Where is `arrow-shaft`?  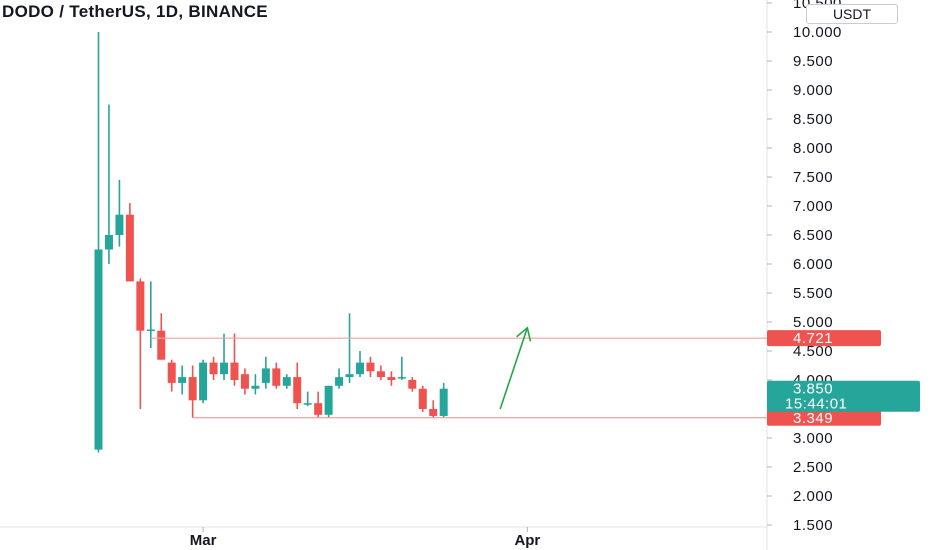
arrow-shaft is located at coordinates (514, 368).